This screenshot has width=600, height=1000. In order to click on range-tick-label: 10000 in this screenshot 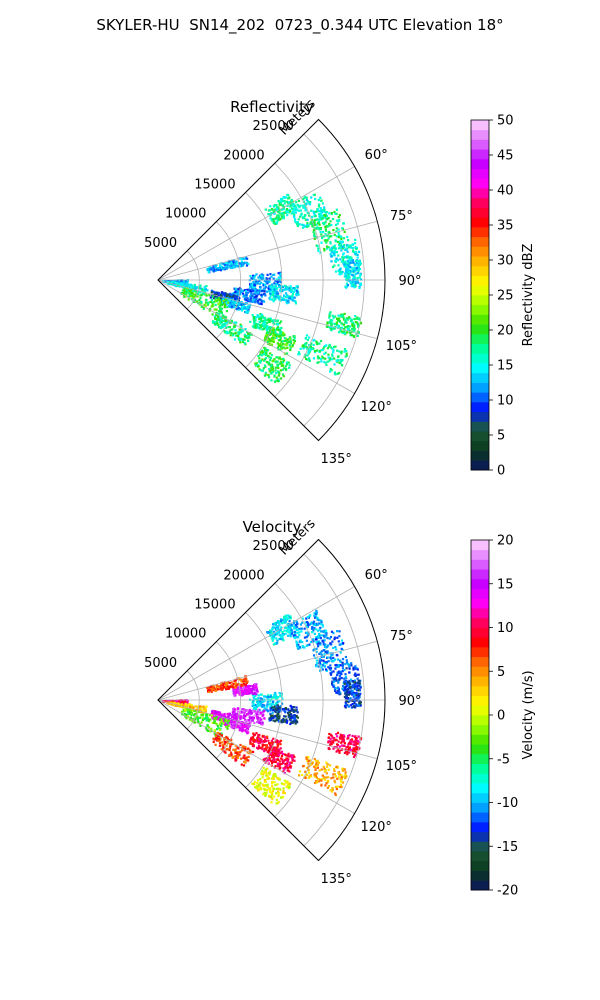, I will do `click(185, 634)`.